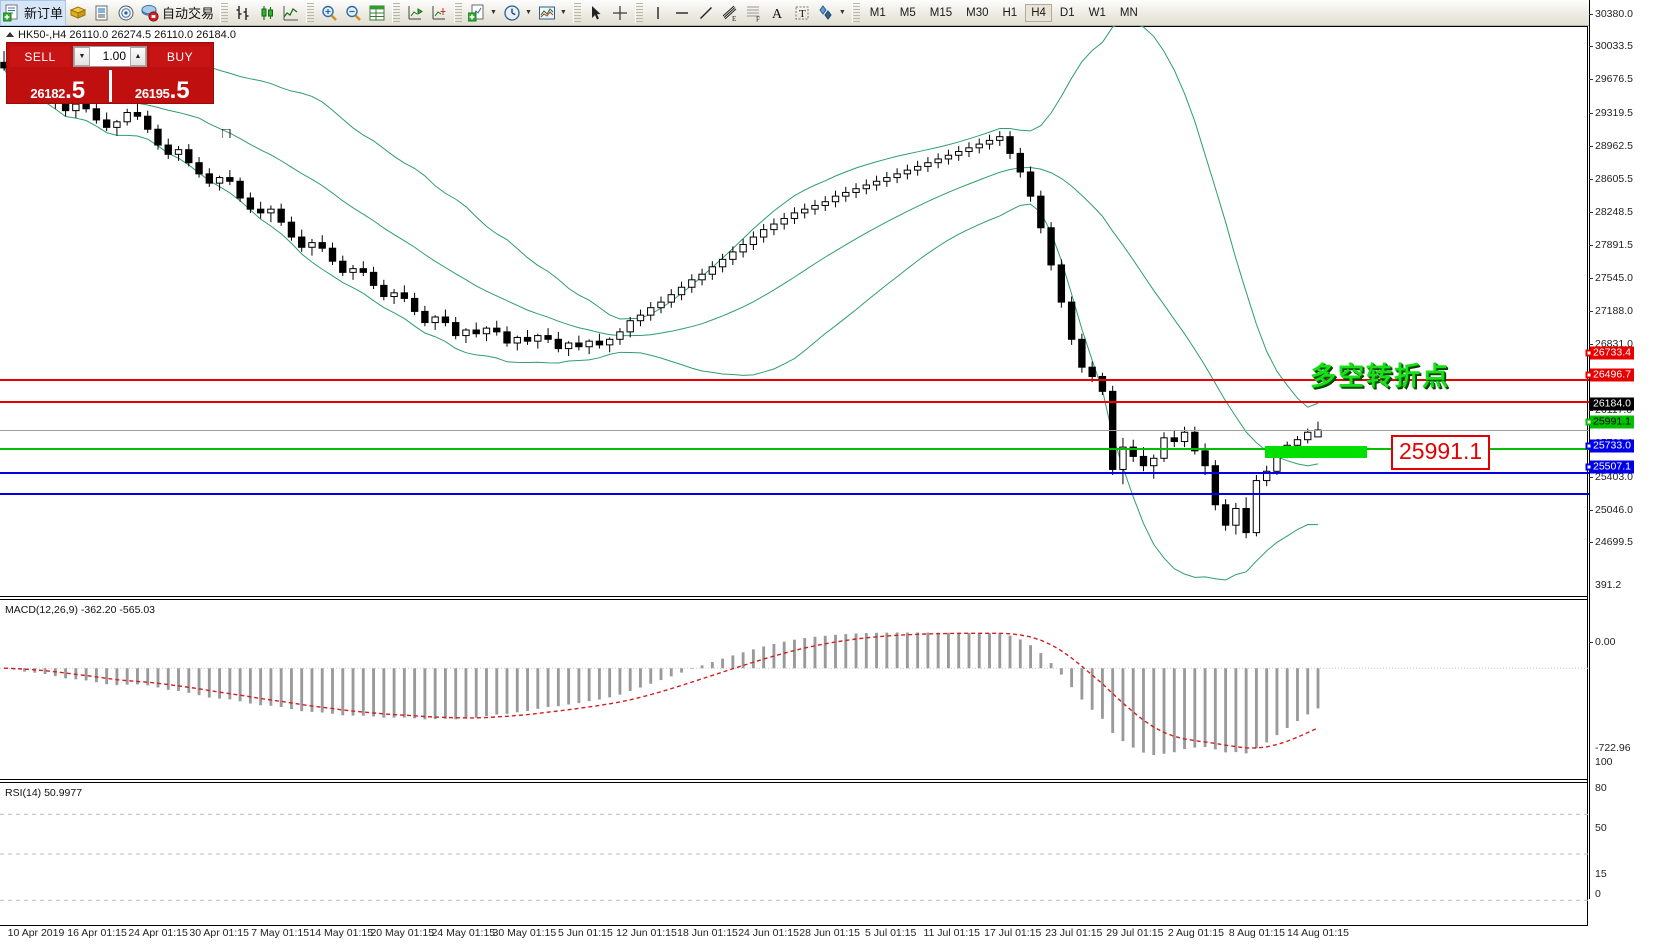 The height and width of the screenshot is (951, 1674). I want to click on fibonacci-icon: F, so click(754, 13).